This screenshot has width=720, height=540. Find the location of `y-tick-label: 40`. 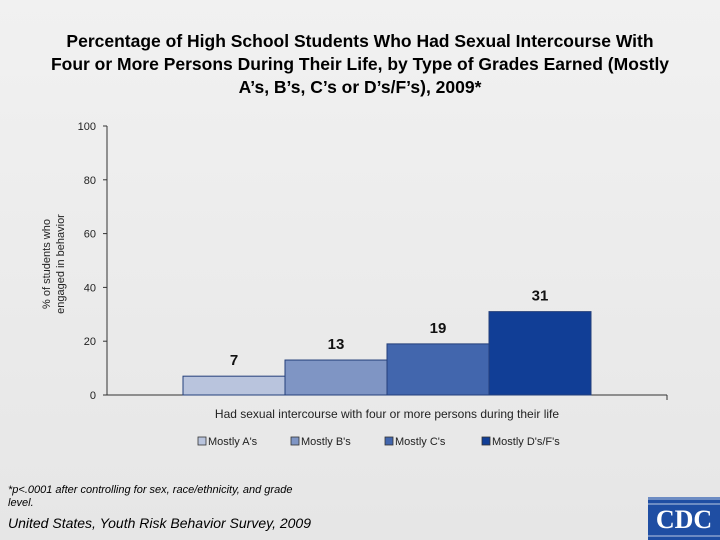

y-tick-label: 40 is located at coordinates (90, 288).